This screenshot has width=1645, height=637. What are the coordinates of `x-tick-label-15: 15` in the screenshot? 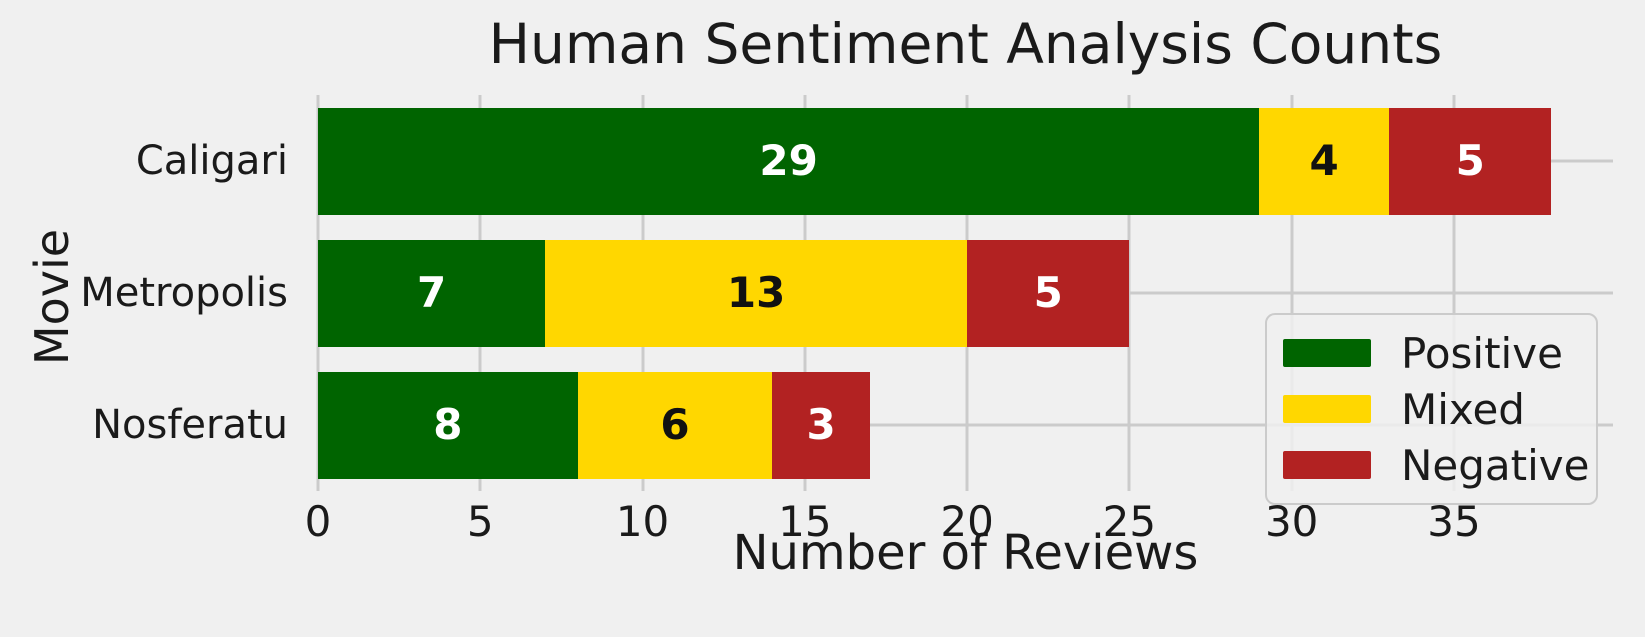 It's located at (805, 521).